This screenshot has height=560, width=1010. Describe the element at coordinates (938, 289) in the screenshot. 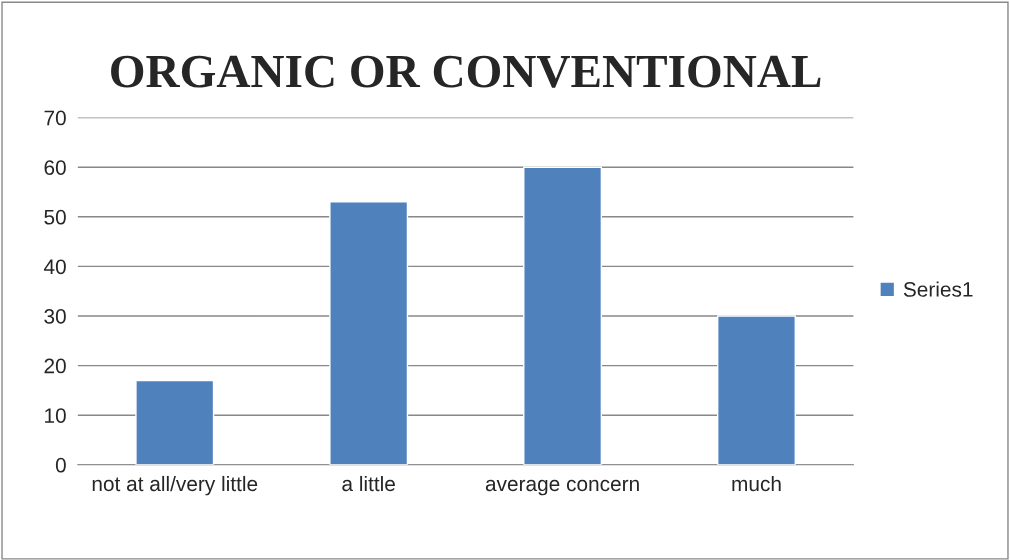

I see `legend-label: Series1` at that location.